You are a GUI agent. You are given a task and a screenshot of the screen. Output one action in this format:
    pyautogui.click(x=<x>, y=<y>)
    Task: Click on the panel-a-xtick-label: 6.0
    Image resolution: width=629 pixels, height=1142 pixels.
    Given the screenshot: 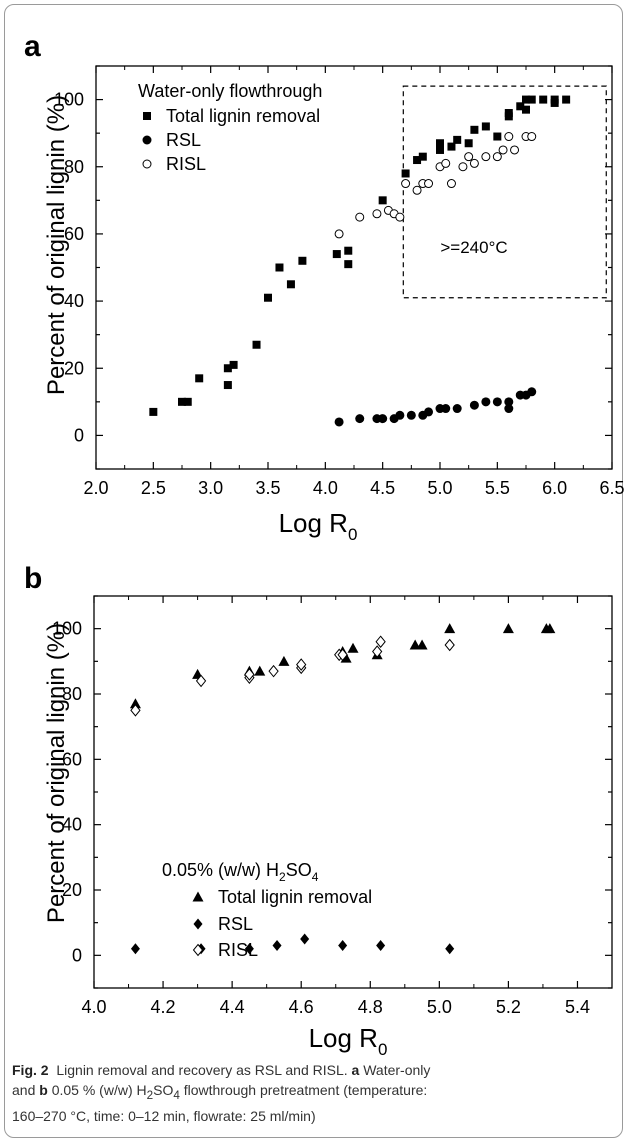 What is the action you would take?
    pyautogui.click(x=554, y=488)
    